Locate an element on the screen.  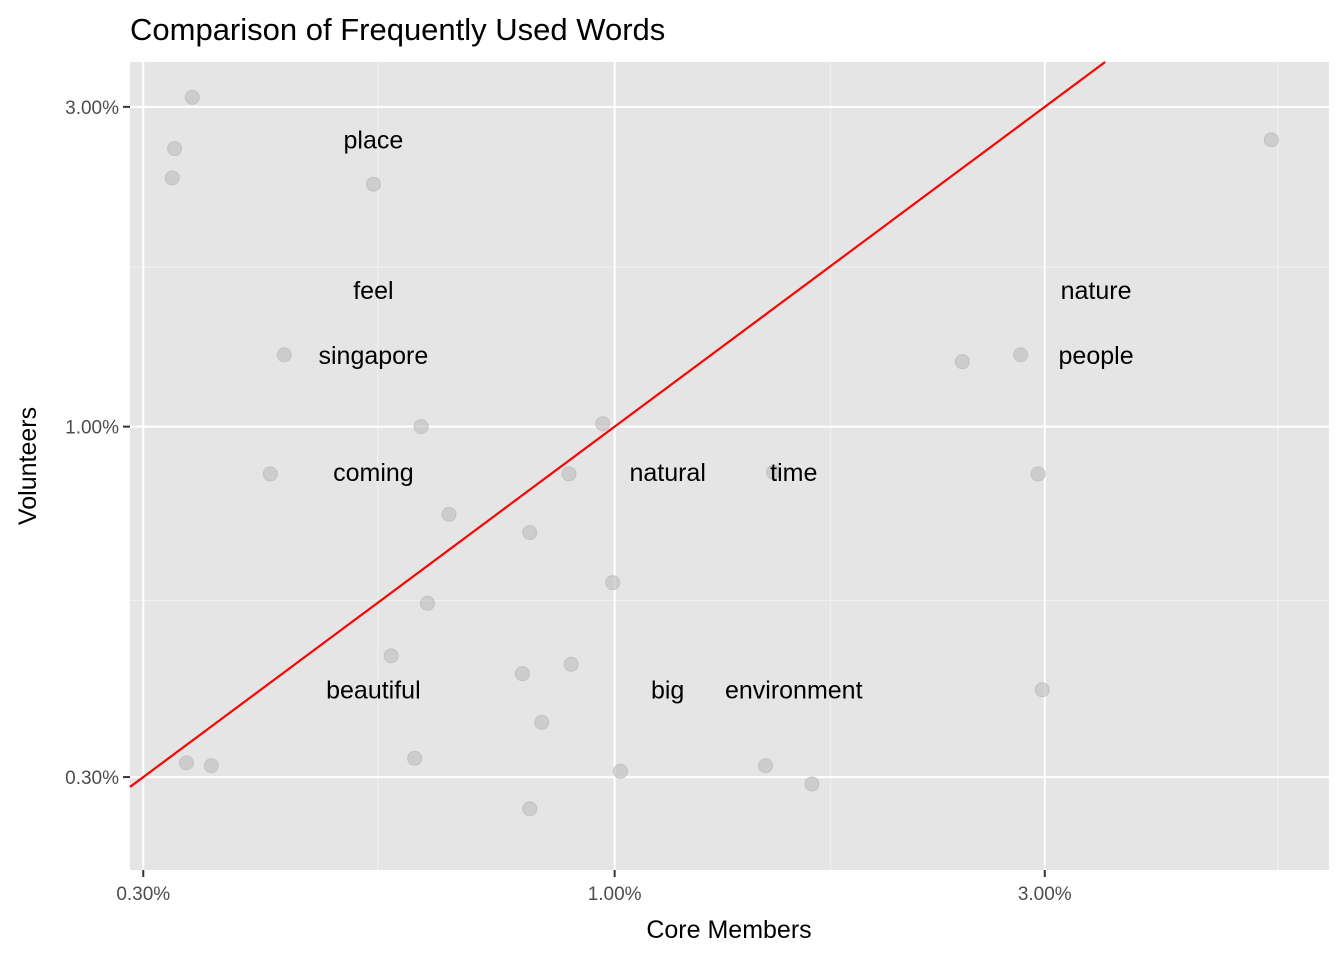
x-tick-label: 1.00% is located at coordinates (615, 894).